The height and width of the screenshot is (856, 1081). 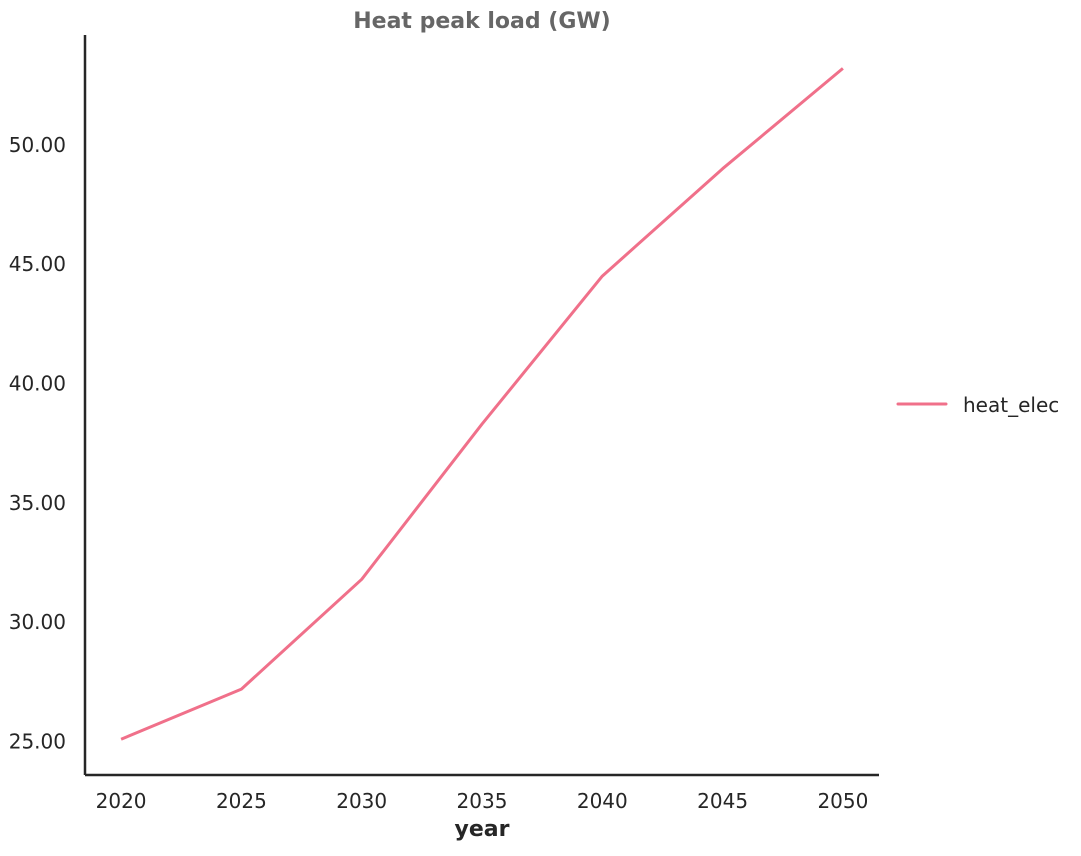 I want to click on legend: heat_elec, so click(x=977, y=405).